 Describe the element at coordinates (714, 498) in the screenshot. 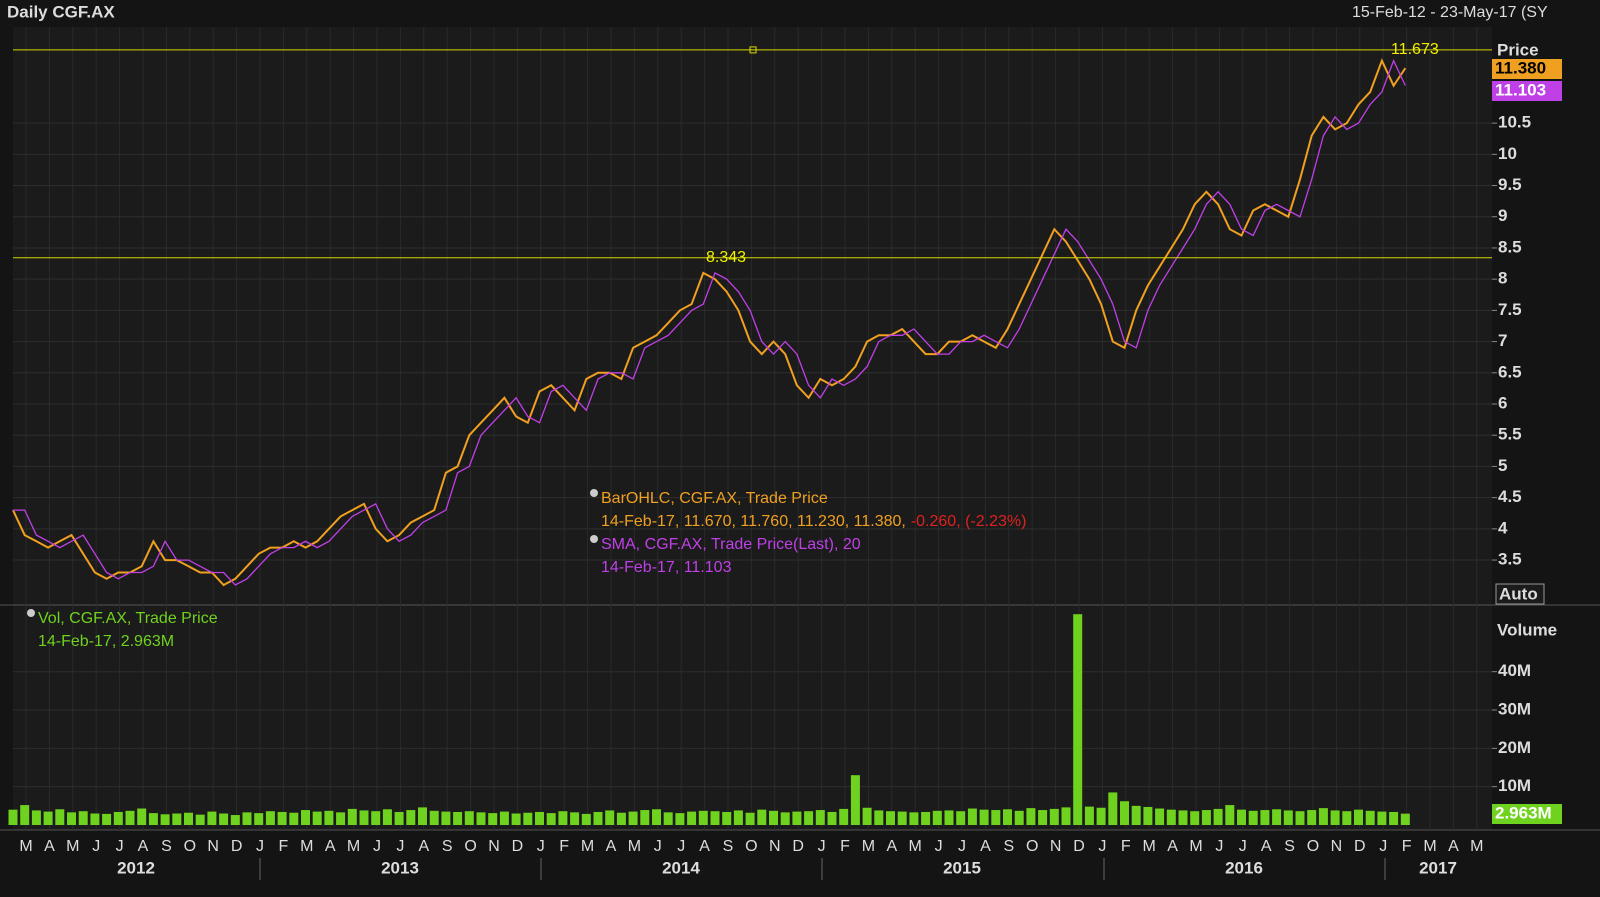

I see `legend-name: BarOHLC, CGF.AX, Trade Price` at that location.